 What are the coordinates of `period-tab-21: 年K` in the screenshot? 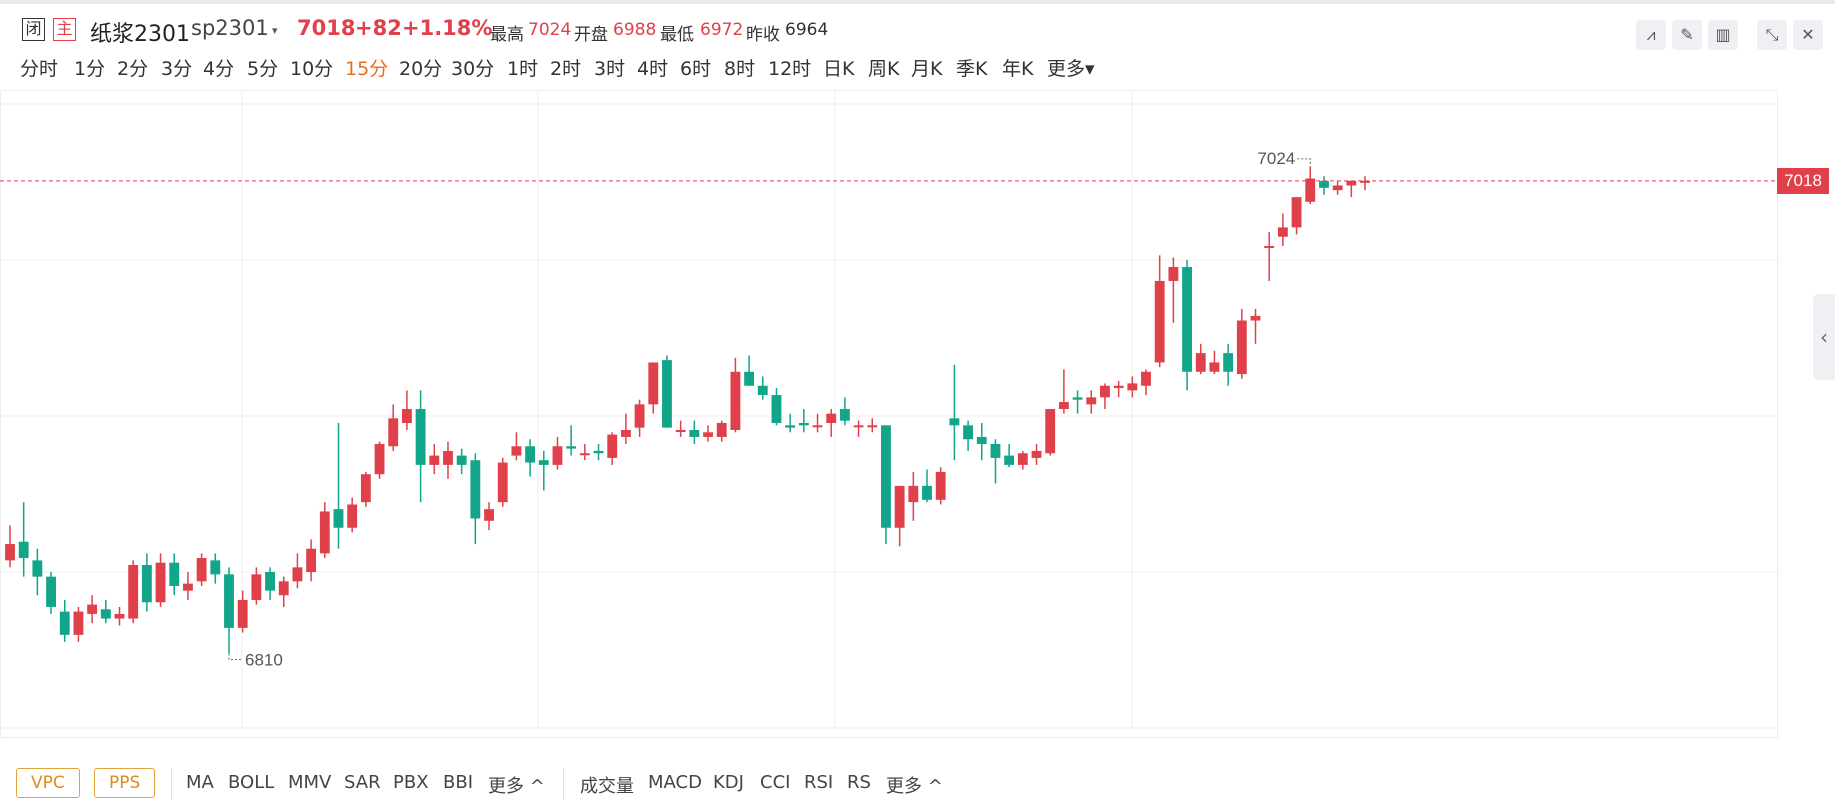 It's located at (1018, 69).